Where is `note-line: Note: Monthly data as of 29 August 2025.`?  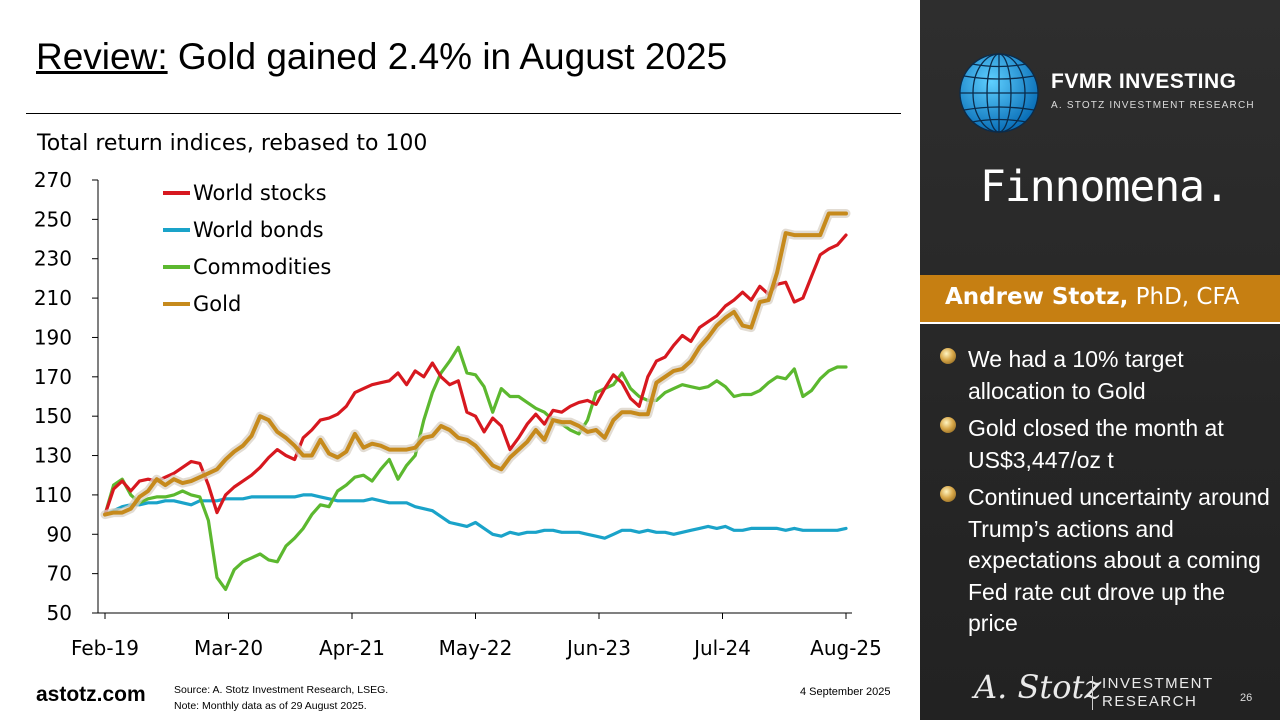 note-line: Note: Monthly data as of 29 August 2025. is located at coordinates (270, 706).